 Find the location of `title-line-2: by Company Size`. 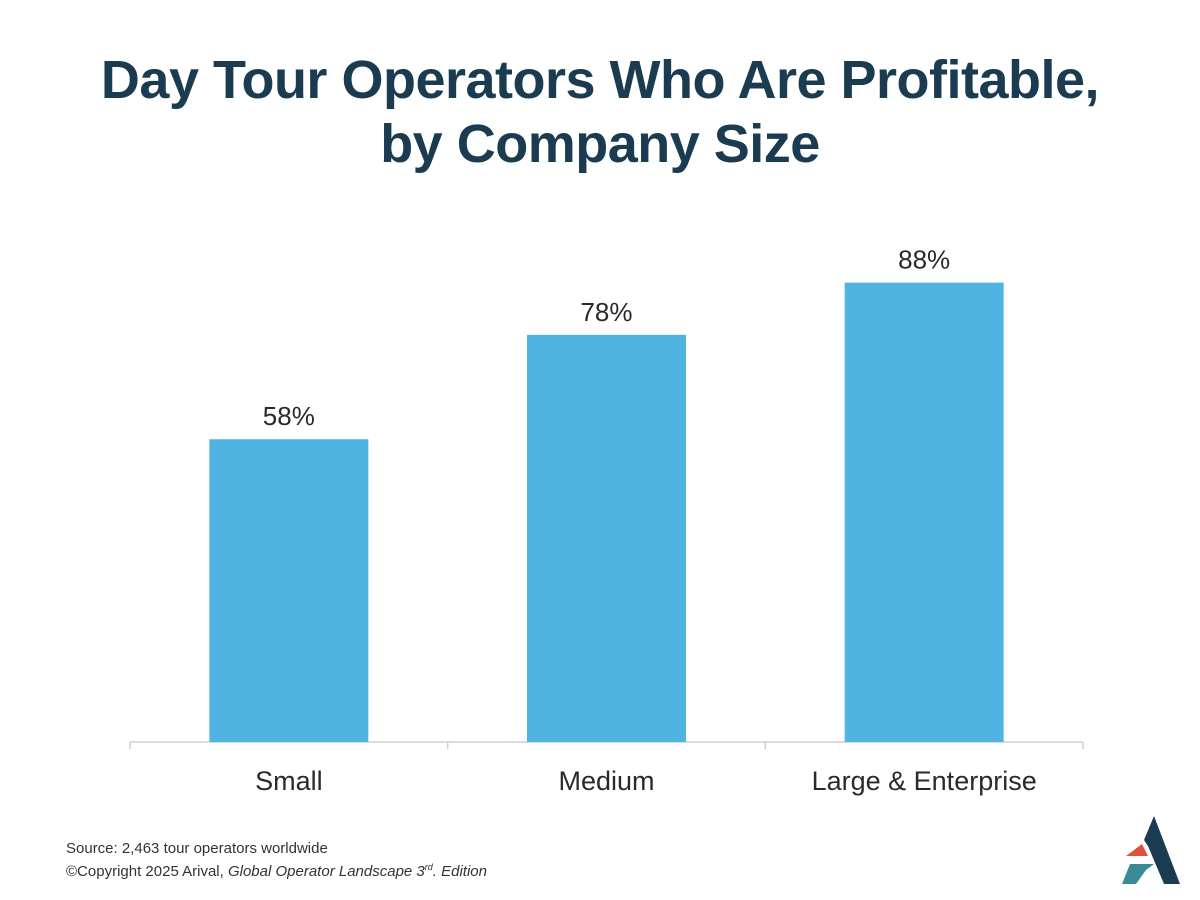

title-line-2: by Company Size is located at coordinates (600, 144).